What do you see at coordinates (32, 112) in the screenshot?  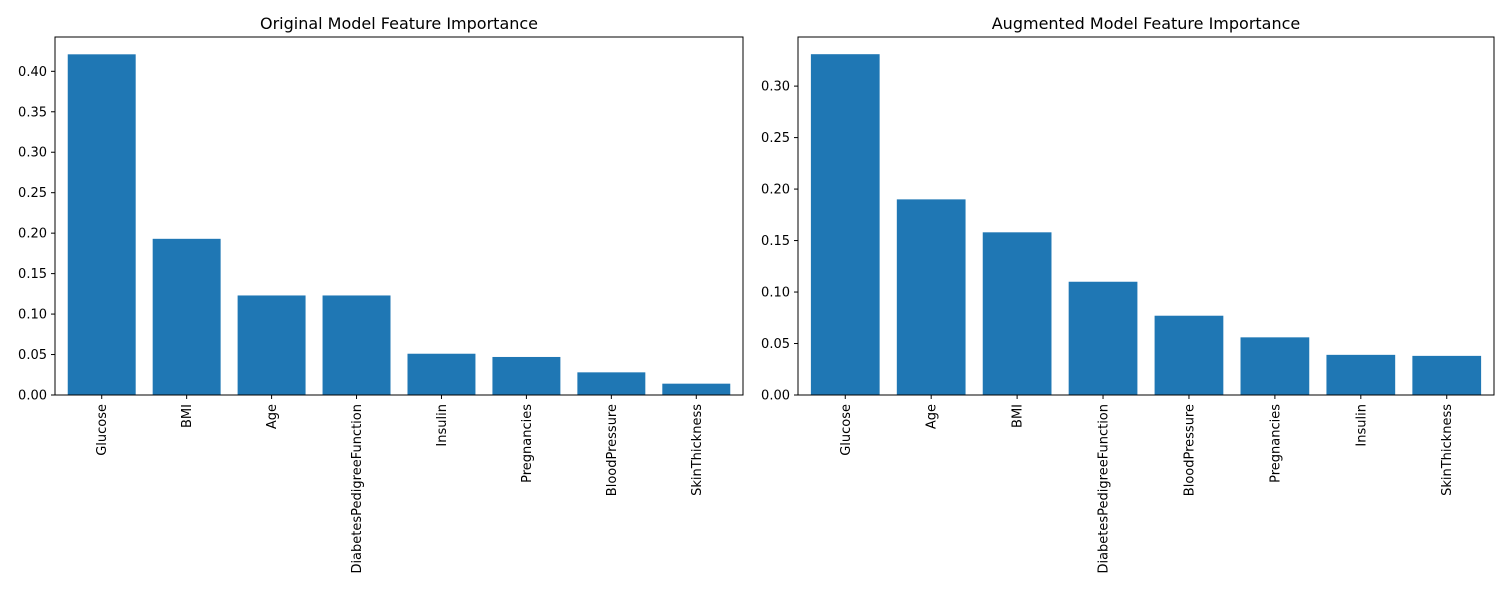 I see `y-tick-label: 0.35` at bounding box center [32, 112].